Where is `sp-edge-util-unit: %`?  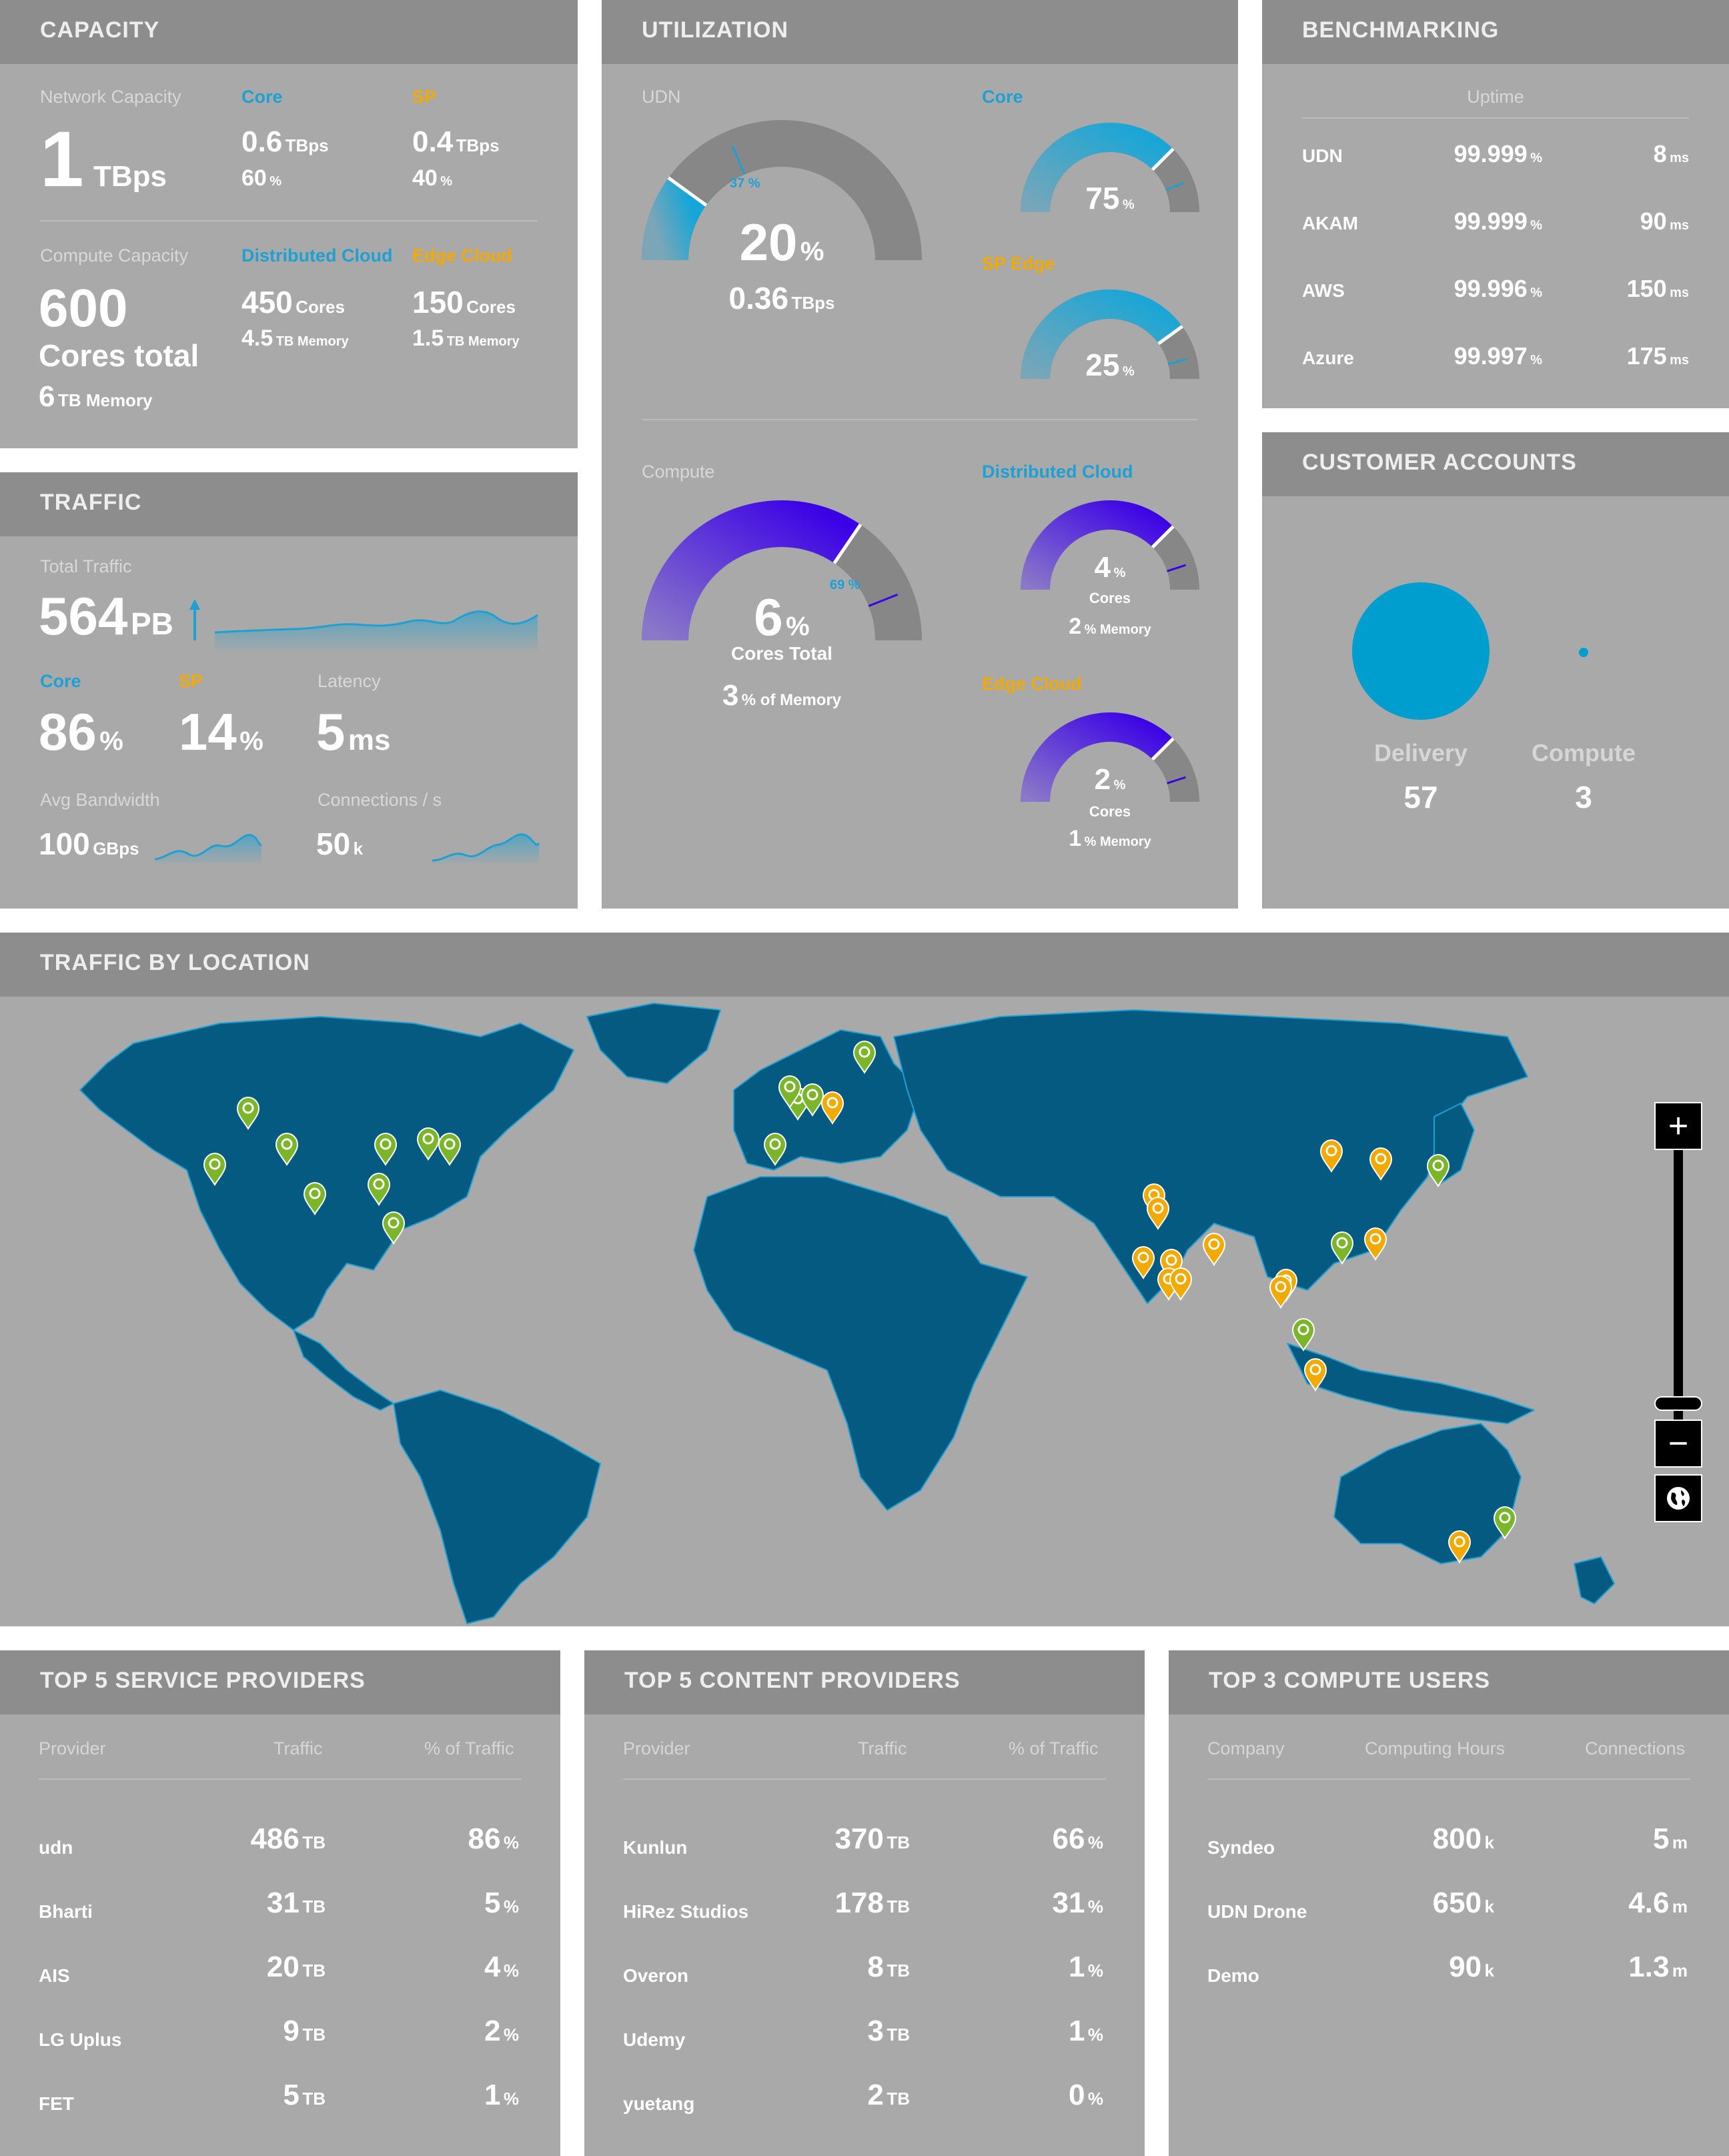
sp-edge-util-unit: % is located at coordinates (1128, 371).